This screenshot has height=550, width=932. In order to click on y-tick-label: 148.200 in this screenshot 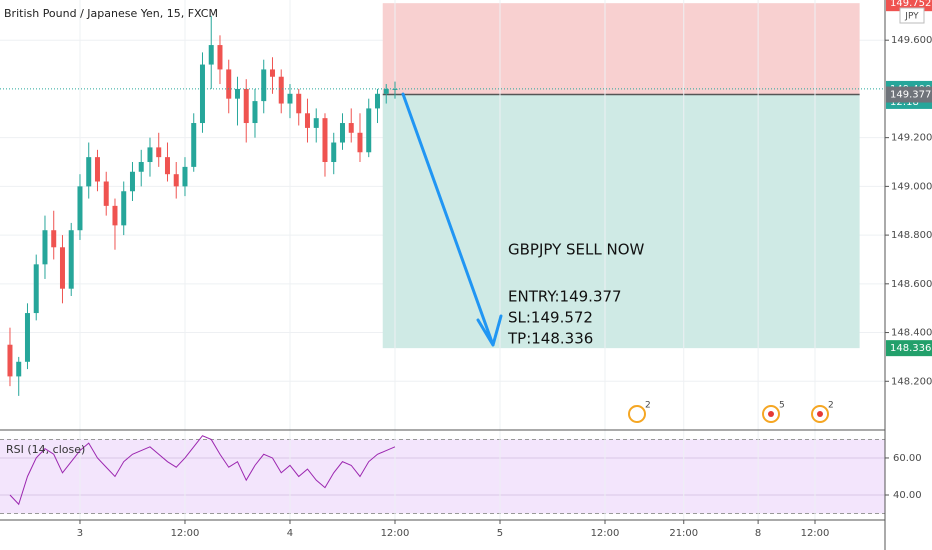, I will do `click(911, 381)`.